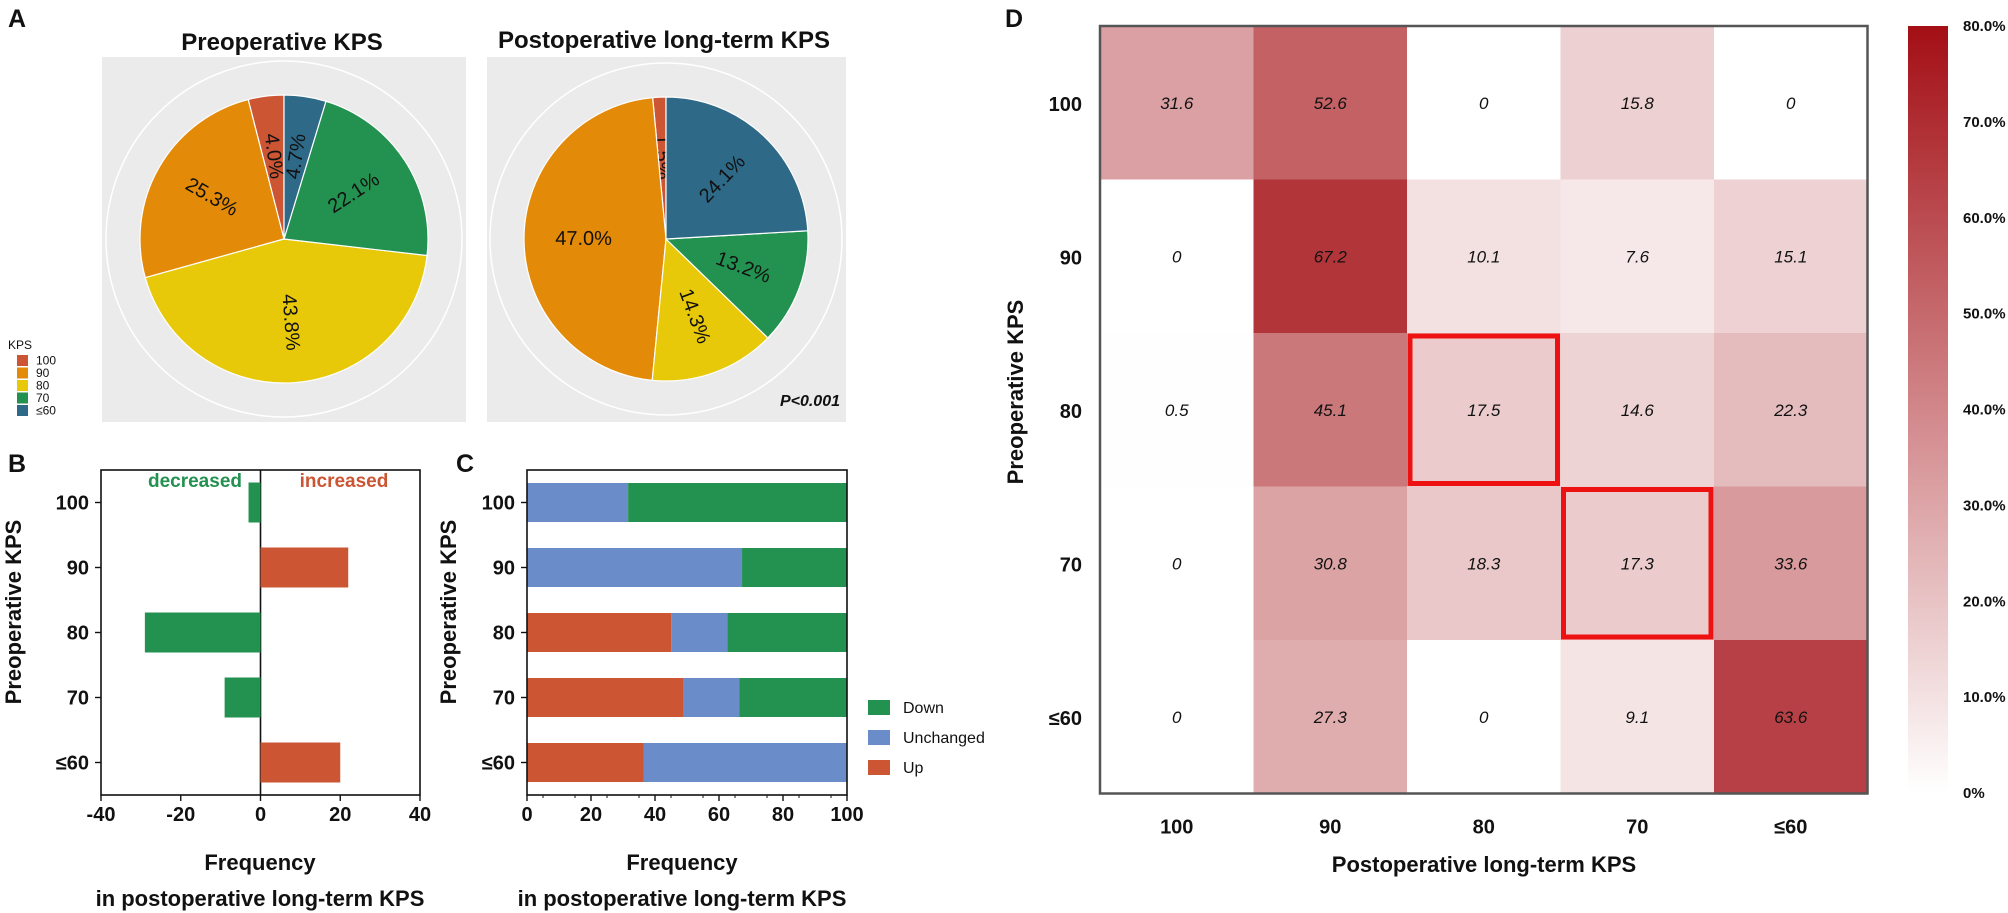  I want to click on heatmap-xtick-4: ≤60, so click(1790, 828).